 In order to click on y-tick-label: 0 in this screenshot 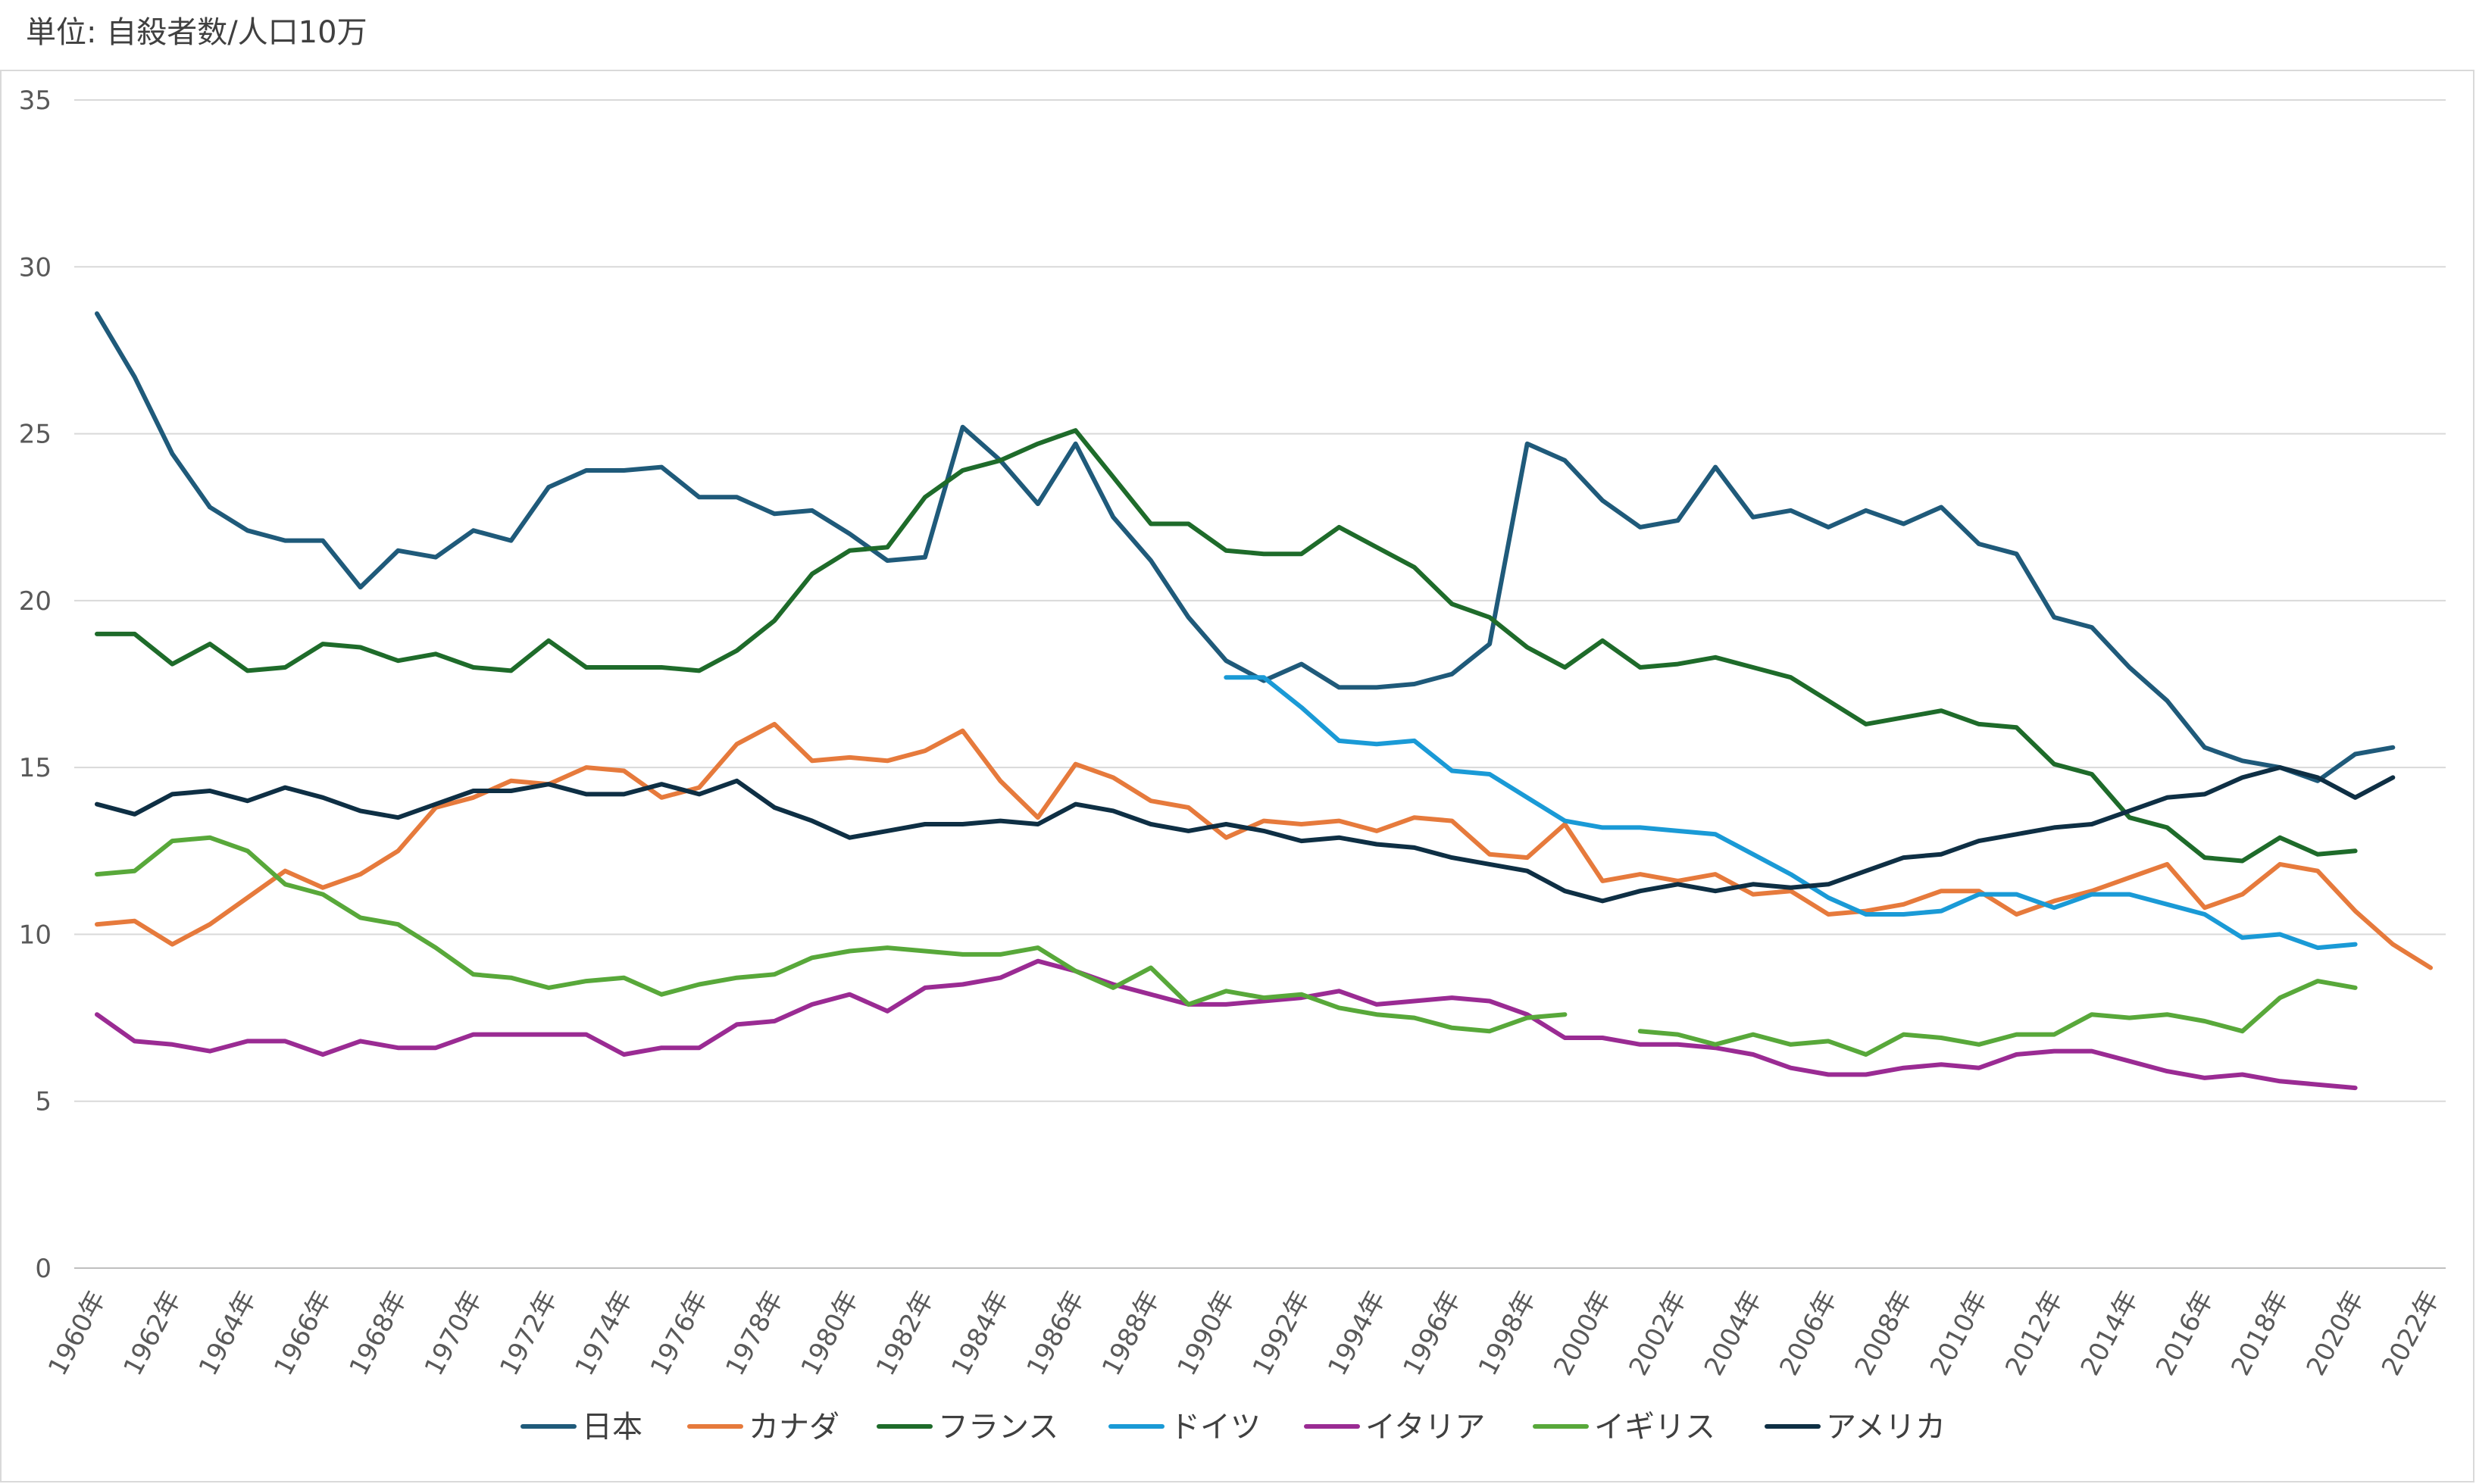, I will do `click(43, 1269)`.